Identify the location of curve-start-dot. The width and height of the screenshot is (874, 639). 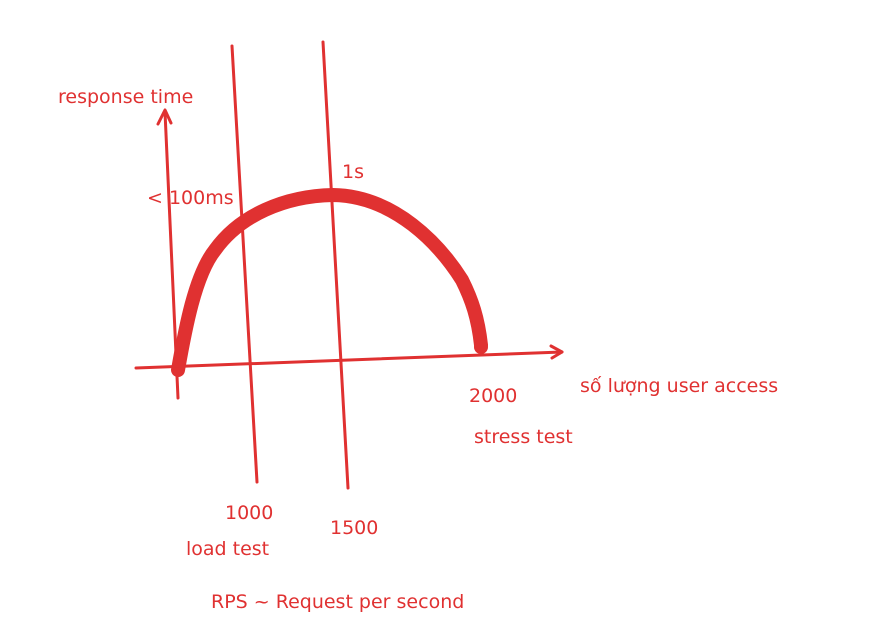
(178, 372).